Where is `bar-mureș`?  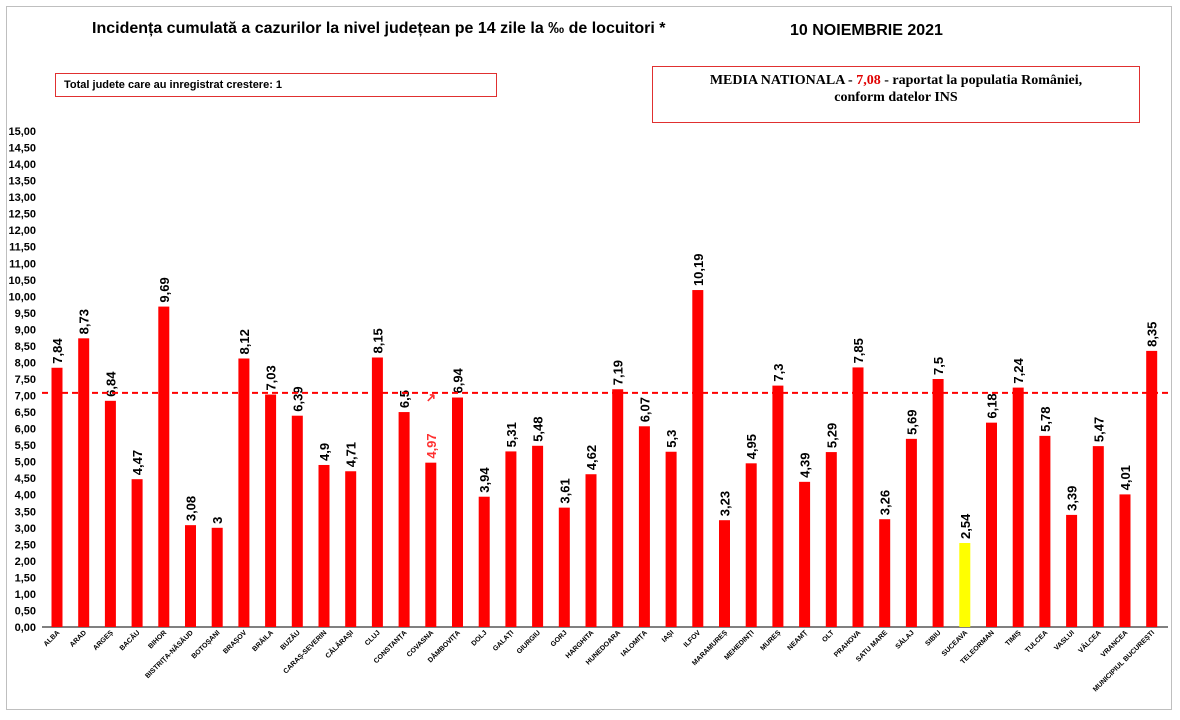
bar-mureș is located at coordinates (778, 506).